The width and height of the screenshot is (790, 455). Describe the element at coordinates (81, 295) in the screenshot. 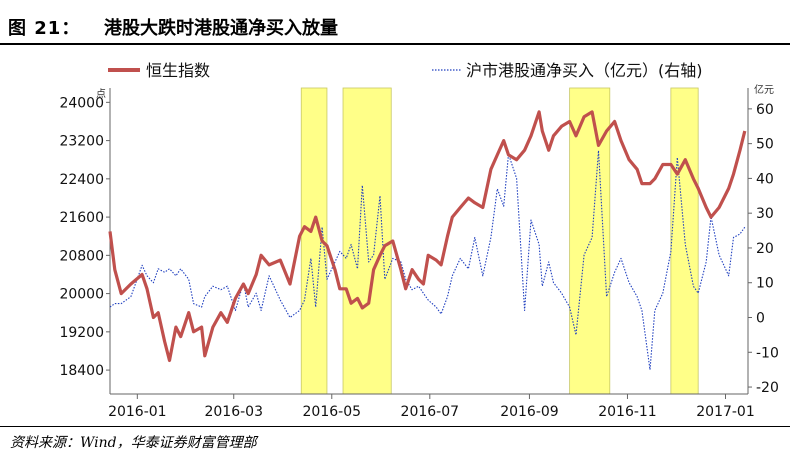

I see `left-tick-label: 20000` at that location.